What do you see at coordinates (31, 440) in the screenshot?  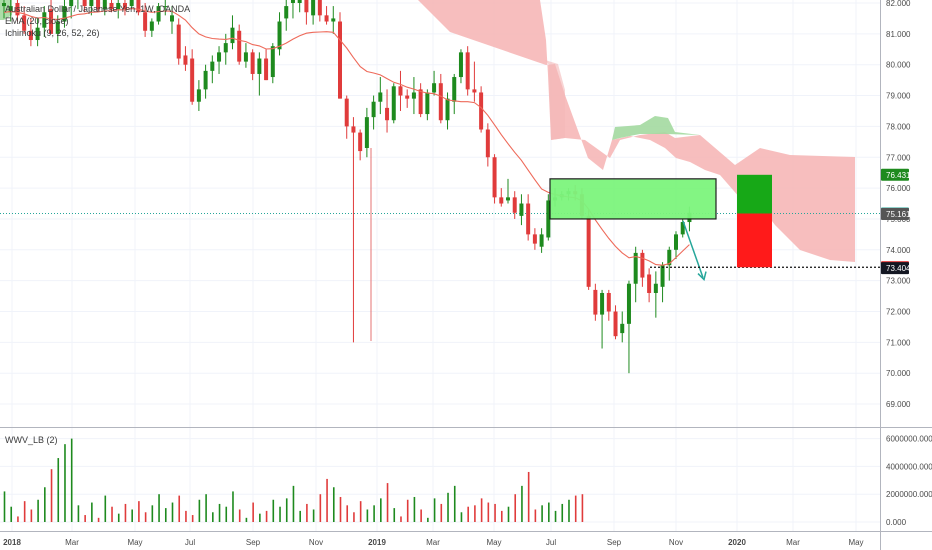 I see `volume-legend: WWV_LB (2)` at bounding box center [31, 440].